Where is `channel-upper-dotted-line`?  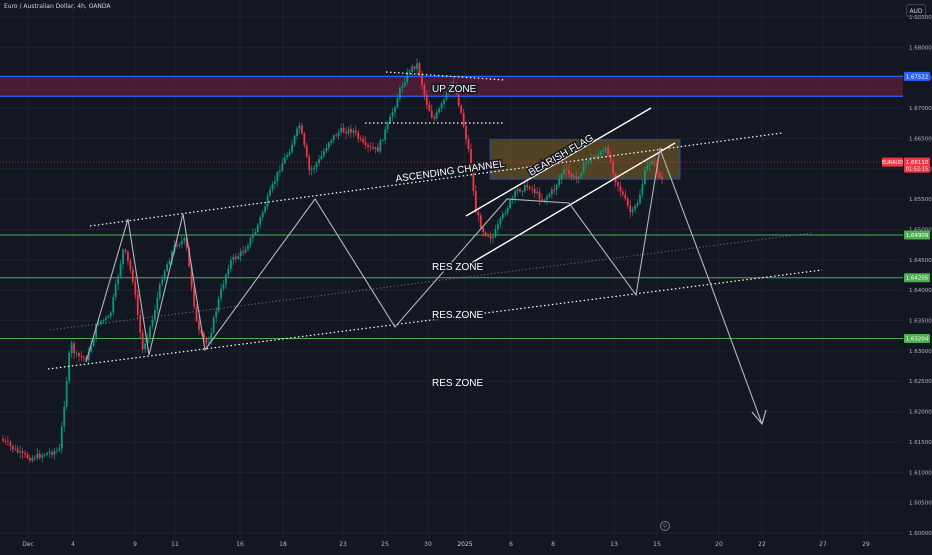
channel-upper-dotted-line is located at coordinates (436, 179).